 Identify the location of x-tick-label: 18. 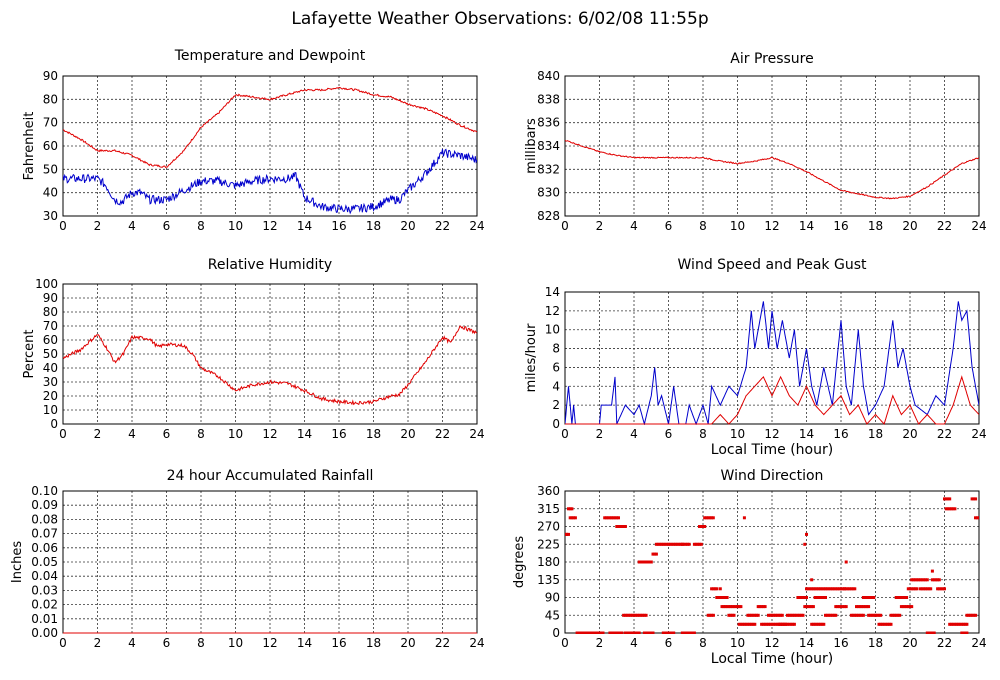
(875, 226).